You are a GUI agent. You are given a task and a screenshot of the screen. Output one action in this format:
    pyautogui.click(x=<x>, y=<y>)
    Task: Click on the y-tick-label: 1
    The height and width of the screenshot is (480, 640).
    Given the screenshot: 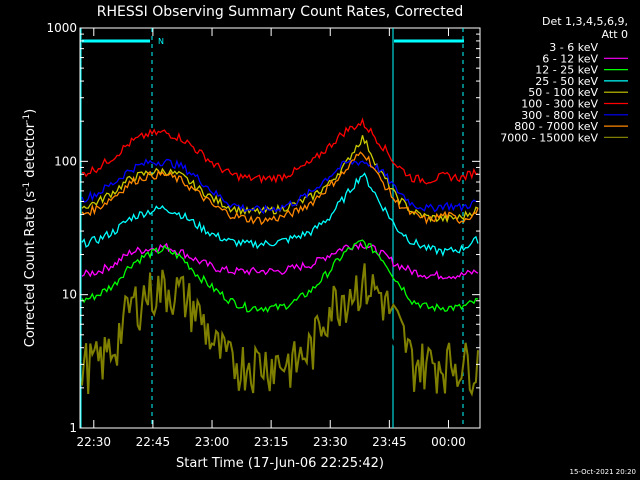 What is the action you would take?
    pyautogui.click(x=73, y=428)
    